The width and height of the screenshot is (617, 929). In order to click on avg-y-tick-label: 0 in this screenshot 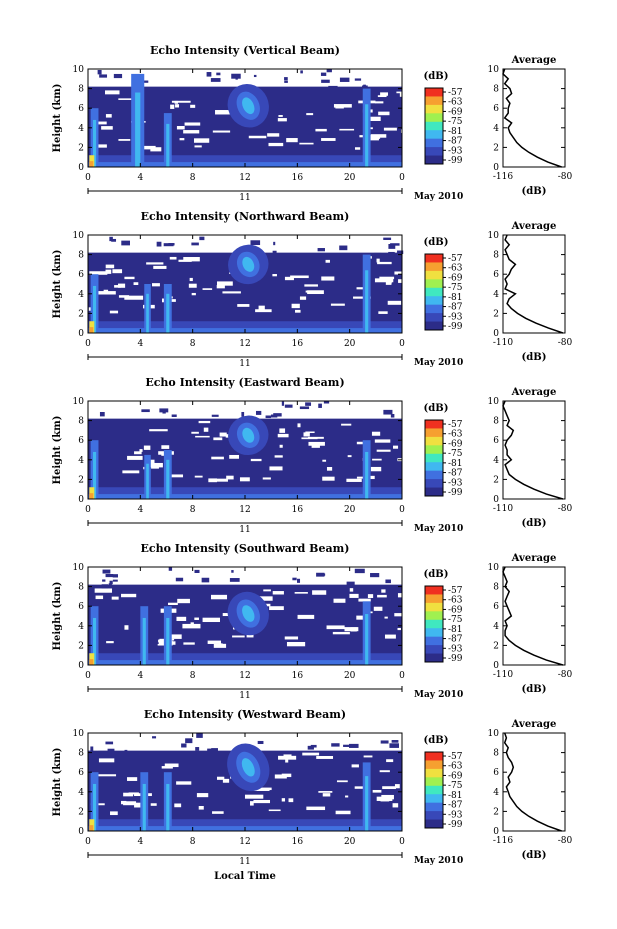, I will do `click(496, 832)`.